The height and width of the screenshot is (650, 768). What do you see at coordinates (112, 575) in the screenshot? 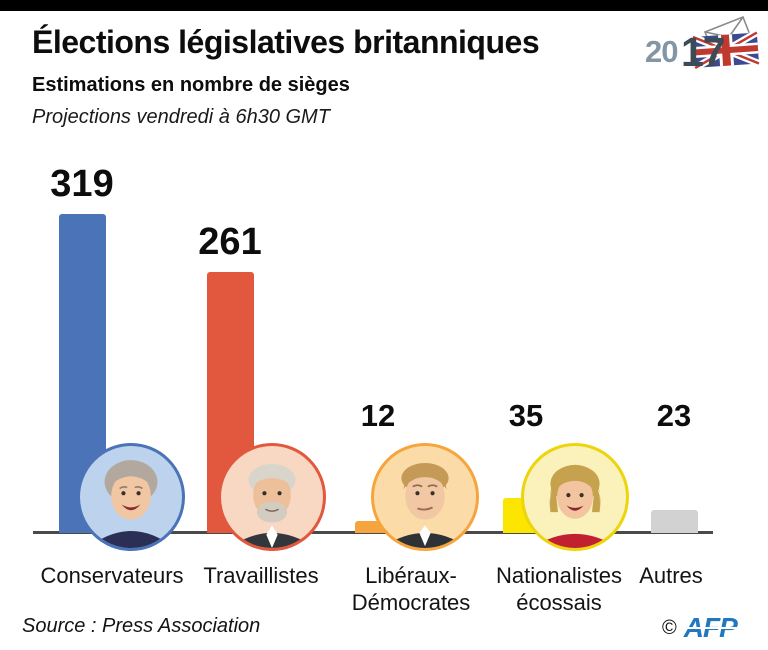
I see `label-conservateurs: Conservateurs` at bounding box center [112, 575].